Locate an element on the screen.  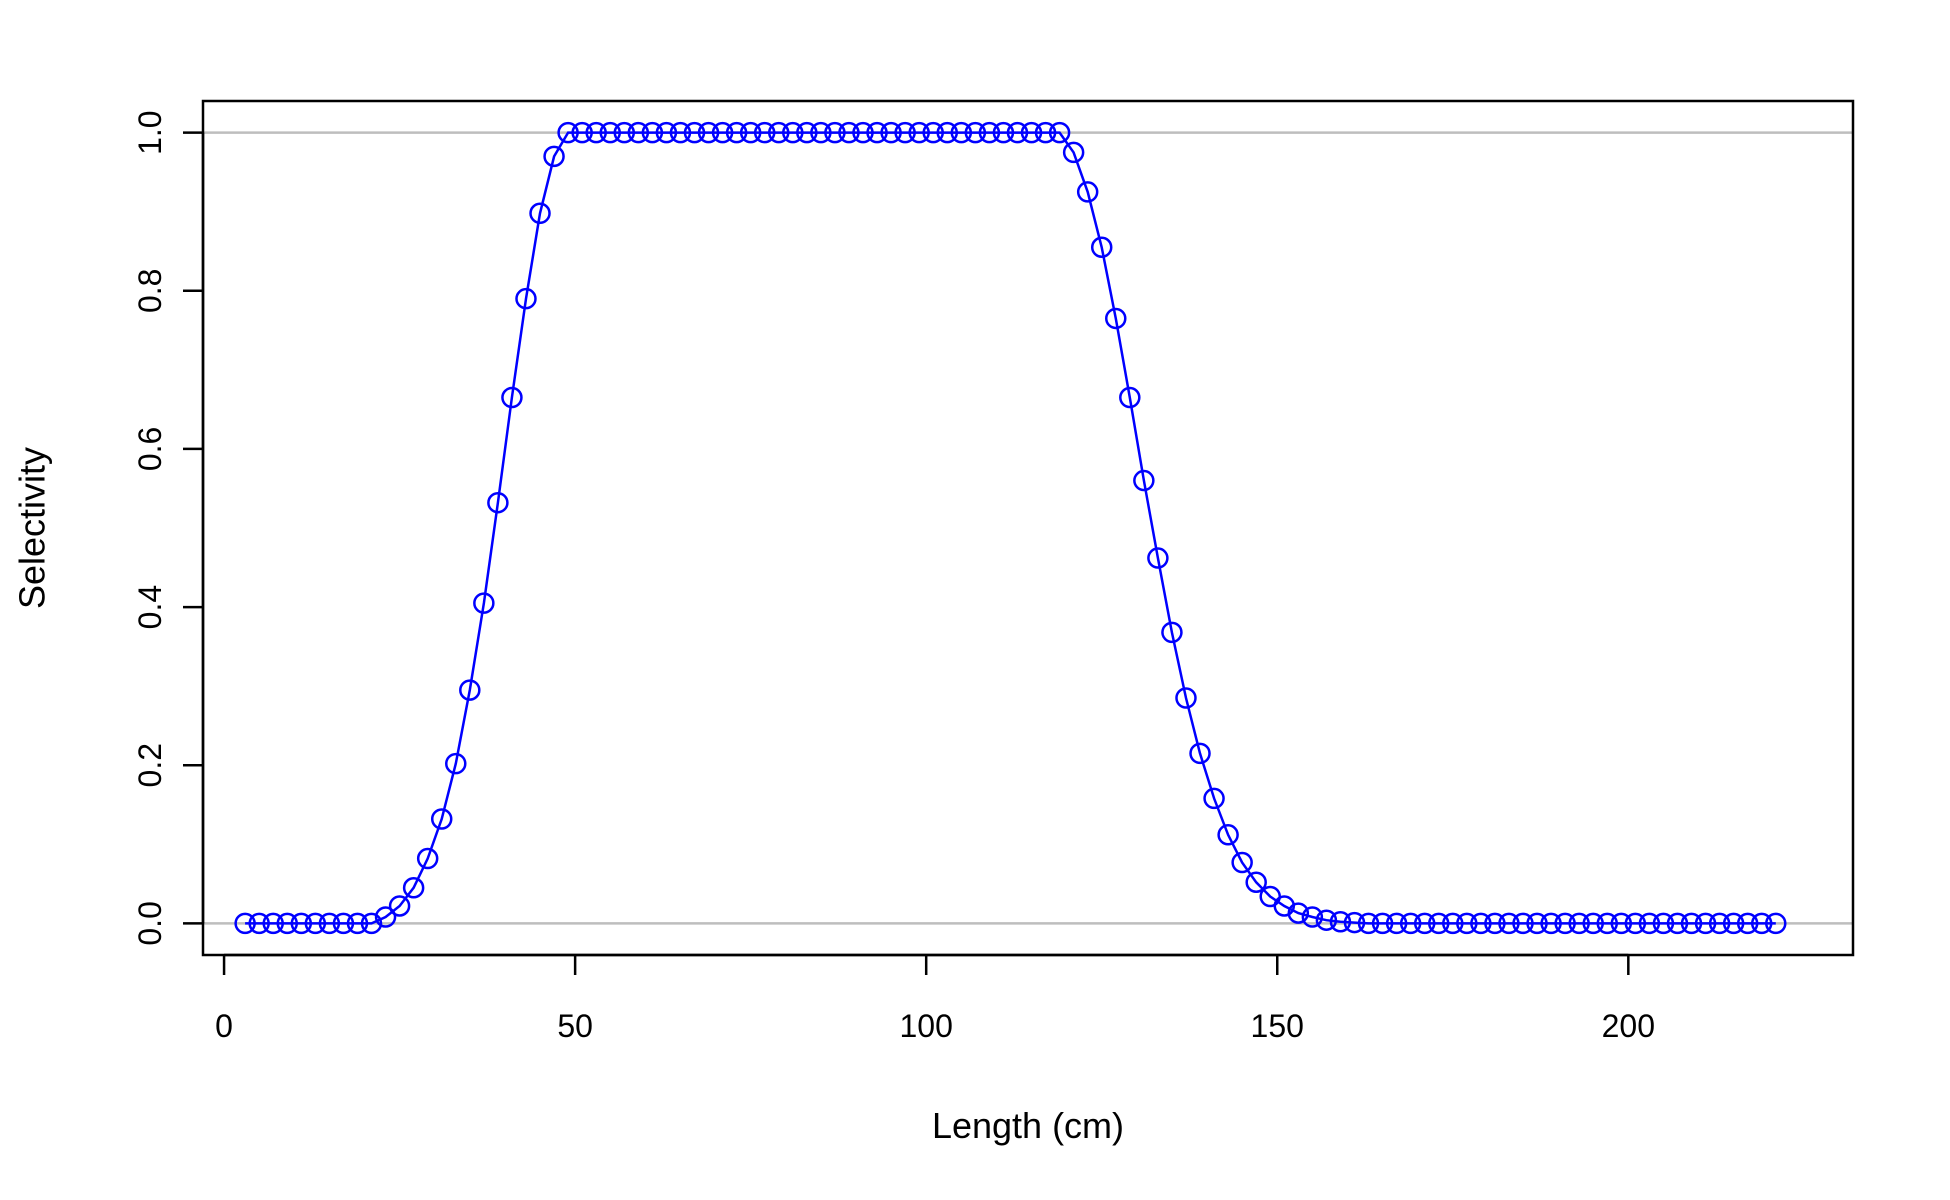
y-tick-label: 0.0 is located at coordinates (150, 923).